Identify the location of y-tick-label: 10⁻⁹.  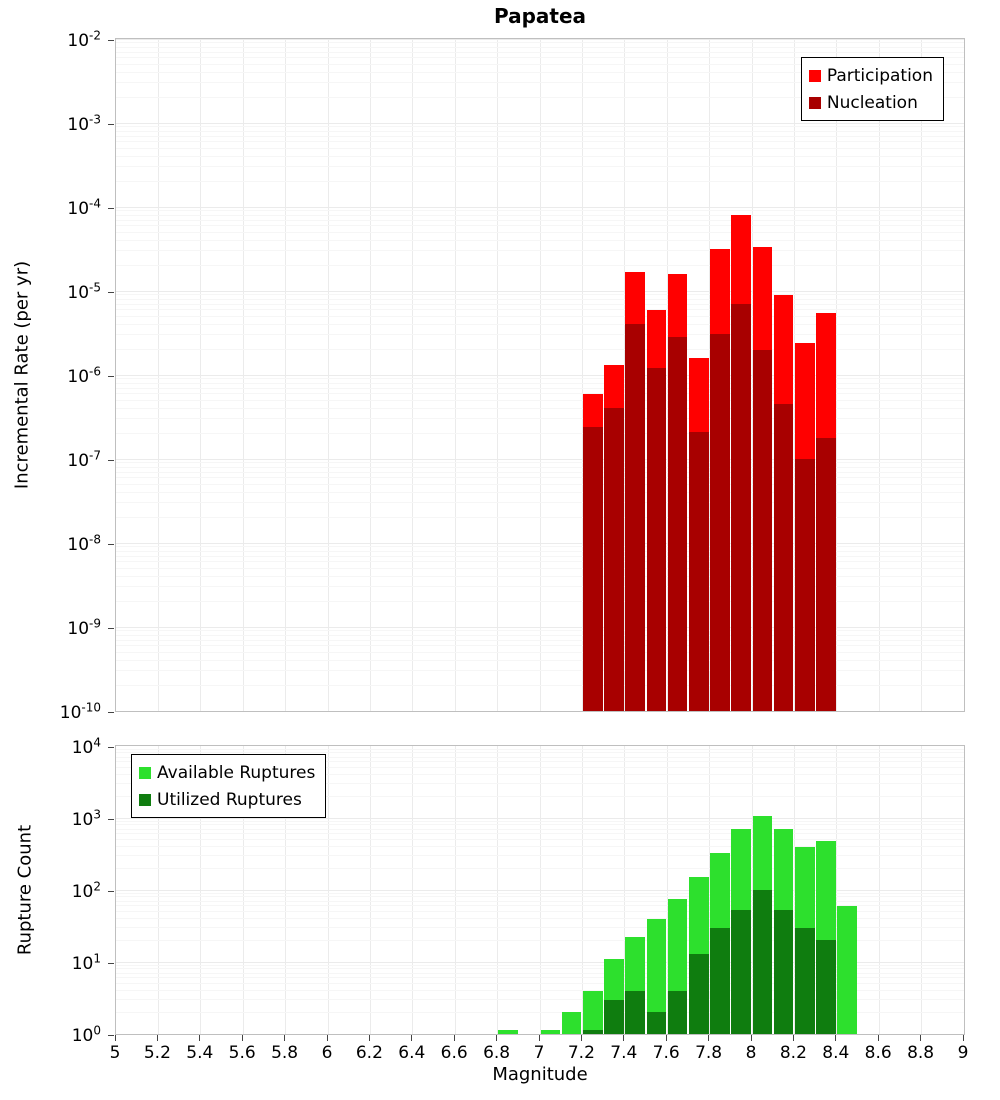
(84, 628).